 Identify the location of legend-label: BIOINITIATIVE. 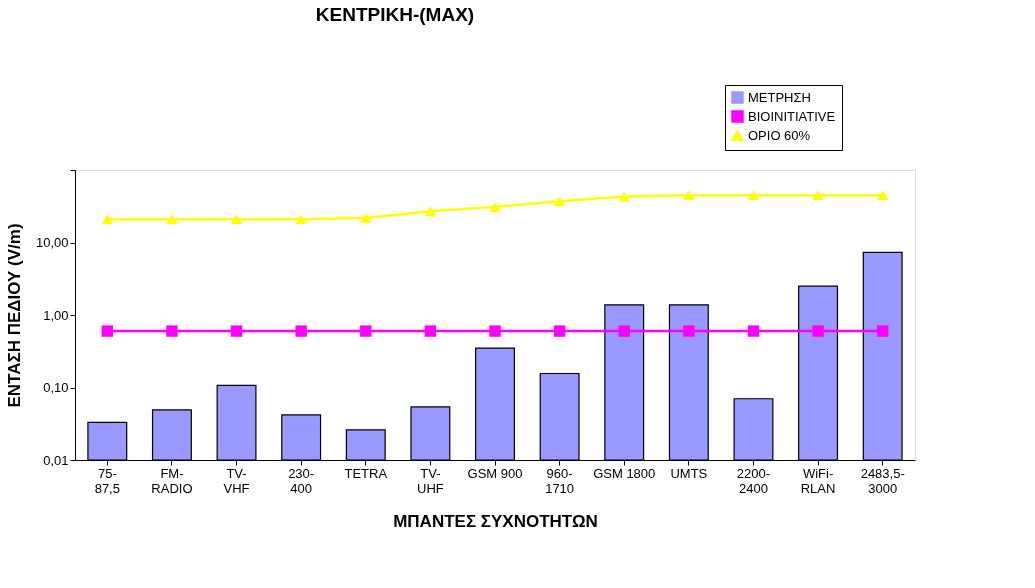
(792, 116).